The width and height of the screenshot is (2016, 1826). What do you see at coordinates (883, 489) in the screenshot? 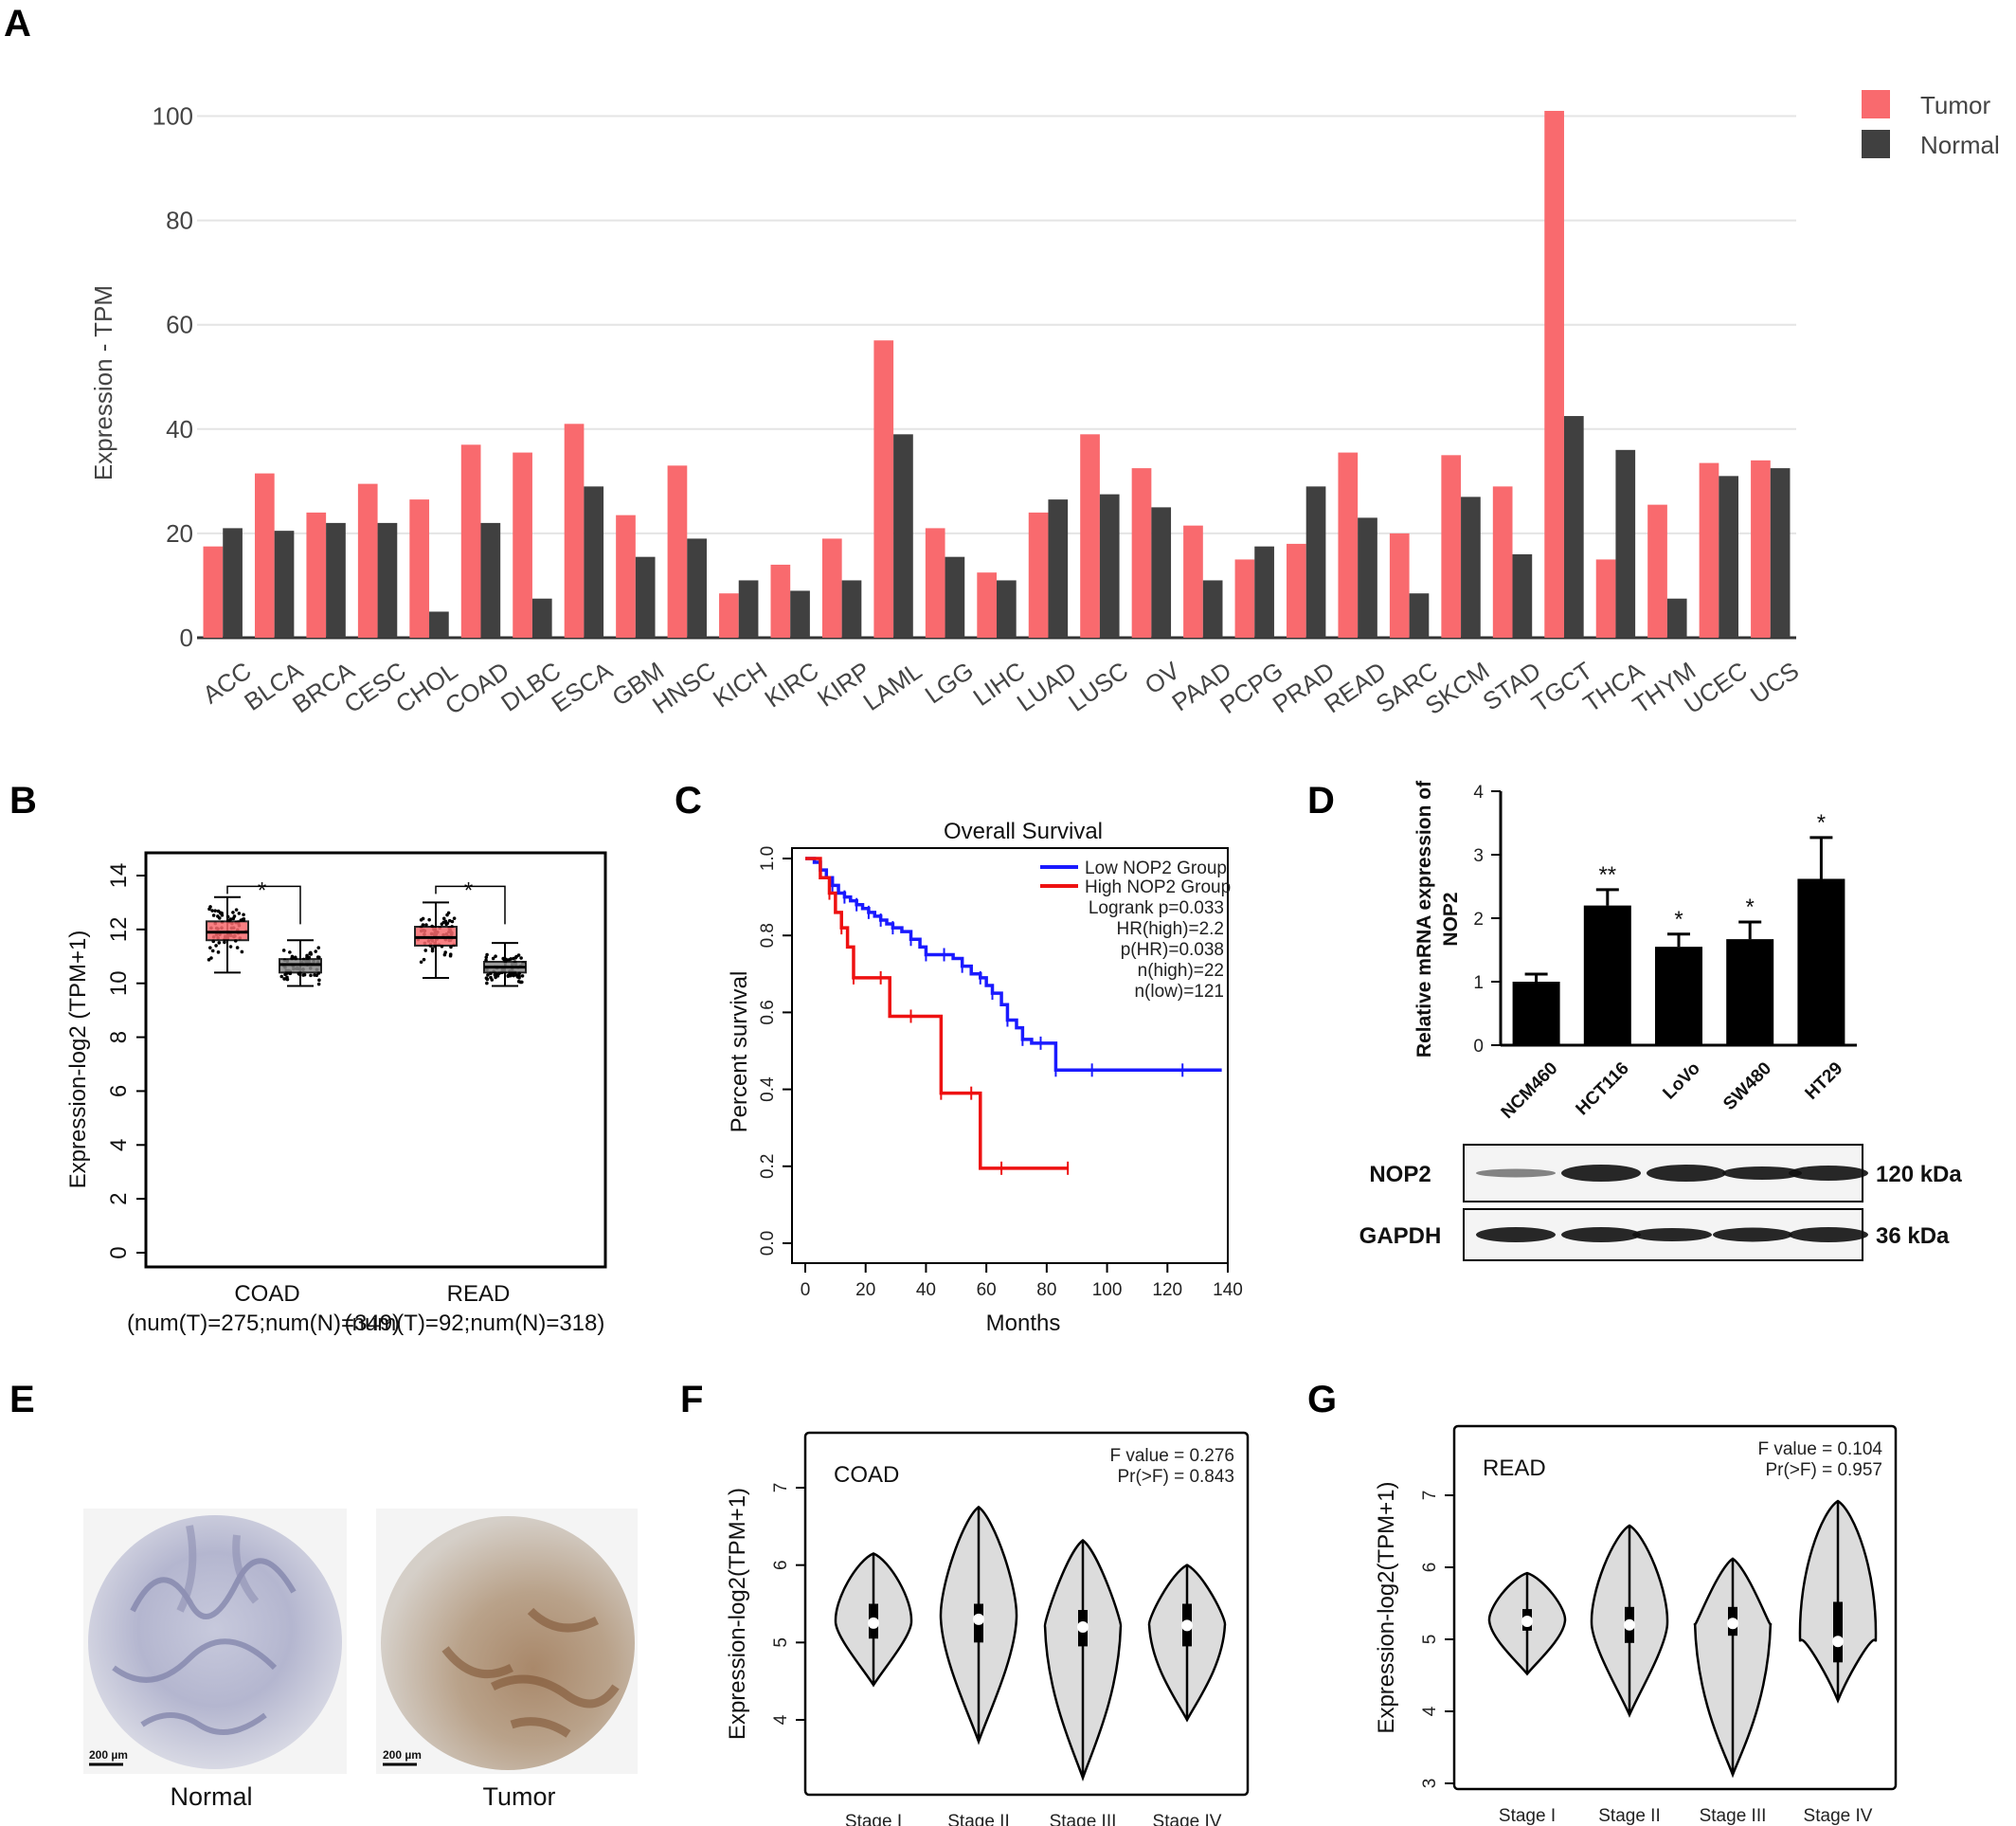
I see `bar-tumor-laml` at bounding box center [883, 489].